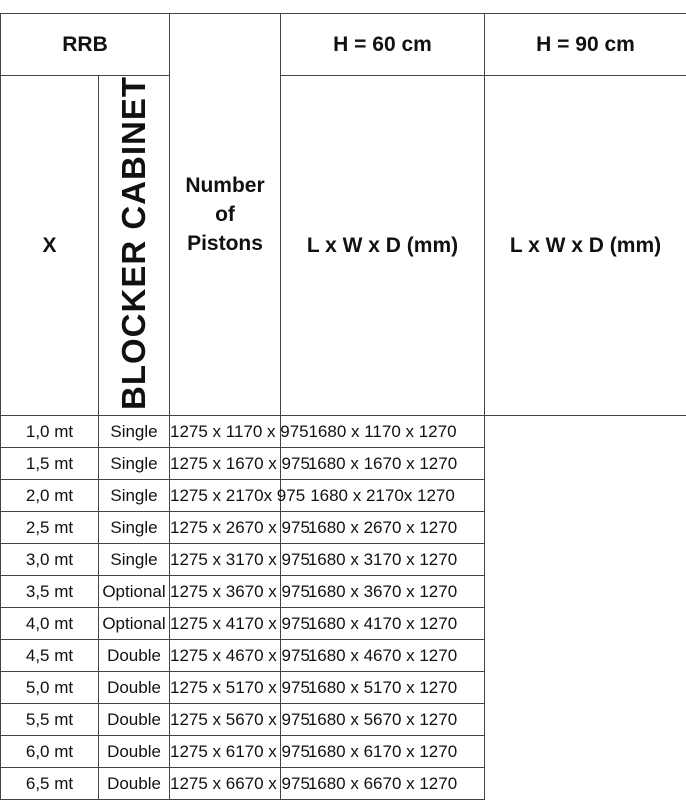 This screenshot has height=800, width=686. I want to click on row-x-cell: 1,5 mt, so click(50, 464).